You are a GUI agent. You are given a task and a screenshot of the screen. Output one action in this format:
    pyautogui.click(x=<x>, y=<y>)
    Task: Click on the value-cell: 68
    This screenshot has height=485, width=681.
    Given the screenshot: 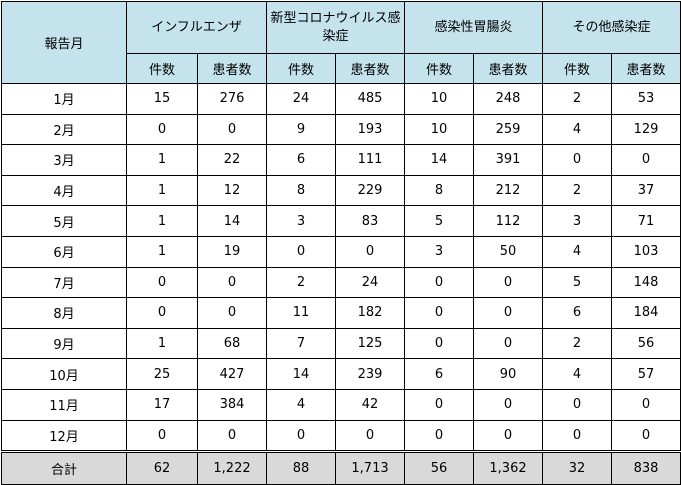 What is the action you would take?
    pyautogui.click(x=232, y=343)
    